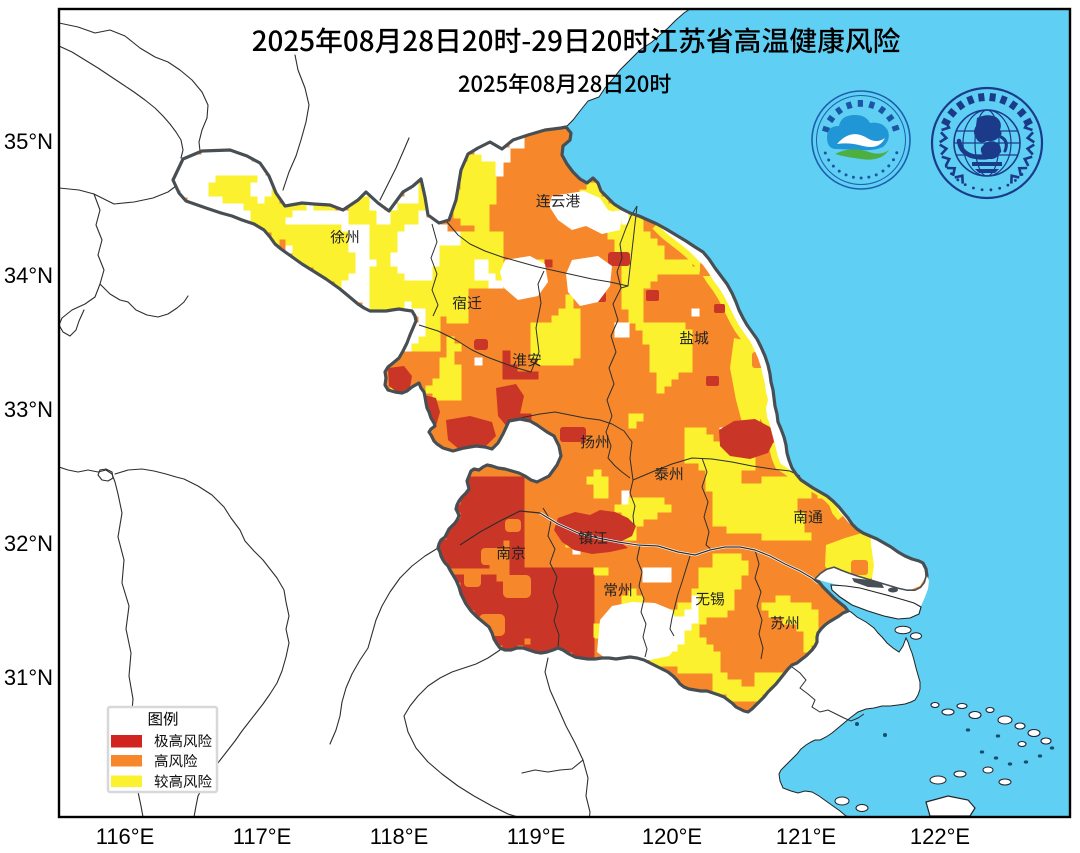  What do you see at coordinates (806, 836) in the screenshot?
I see `svg-text: 121°E` at bounding box center [806, 836].